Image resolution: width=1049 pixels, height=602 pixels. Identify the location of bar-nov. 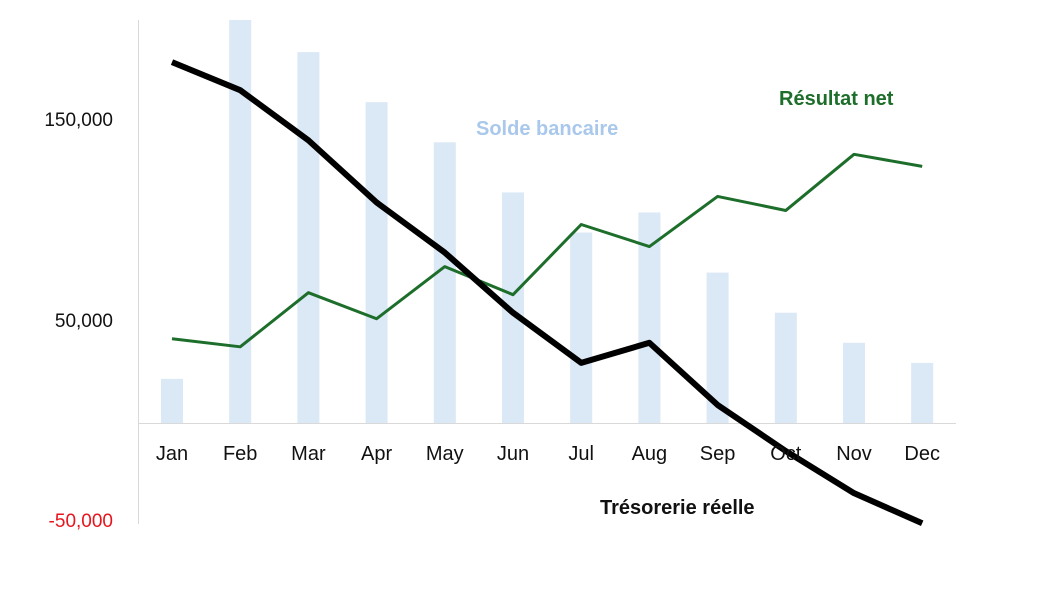
(854, 382).